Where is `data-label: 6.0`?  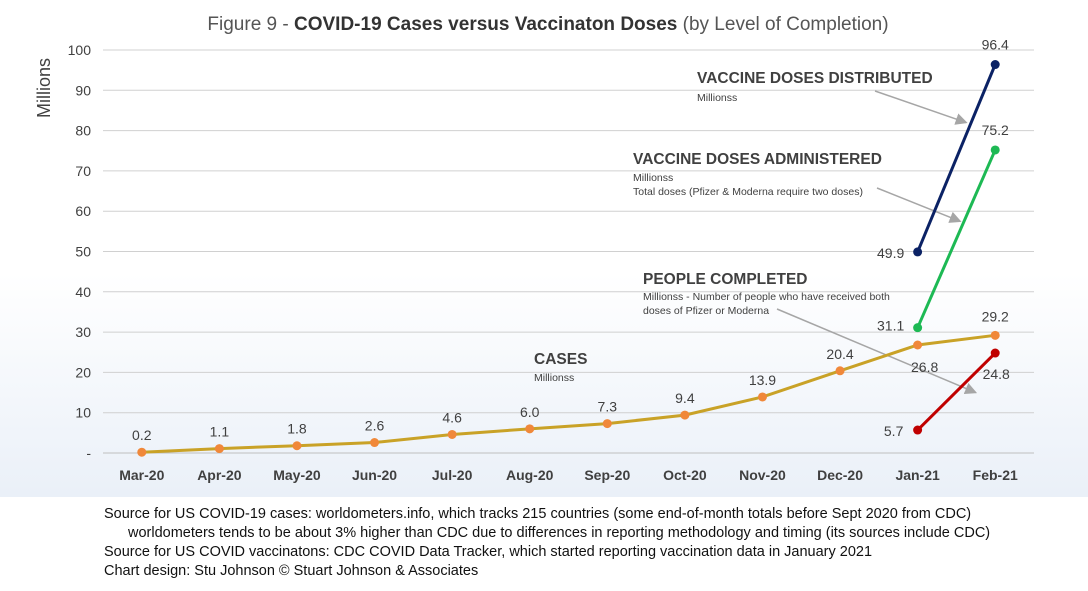
data-label: 6.0 is located at coordinates (530, 412).